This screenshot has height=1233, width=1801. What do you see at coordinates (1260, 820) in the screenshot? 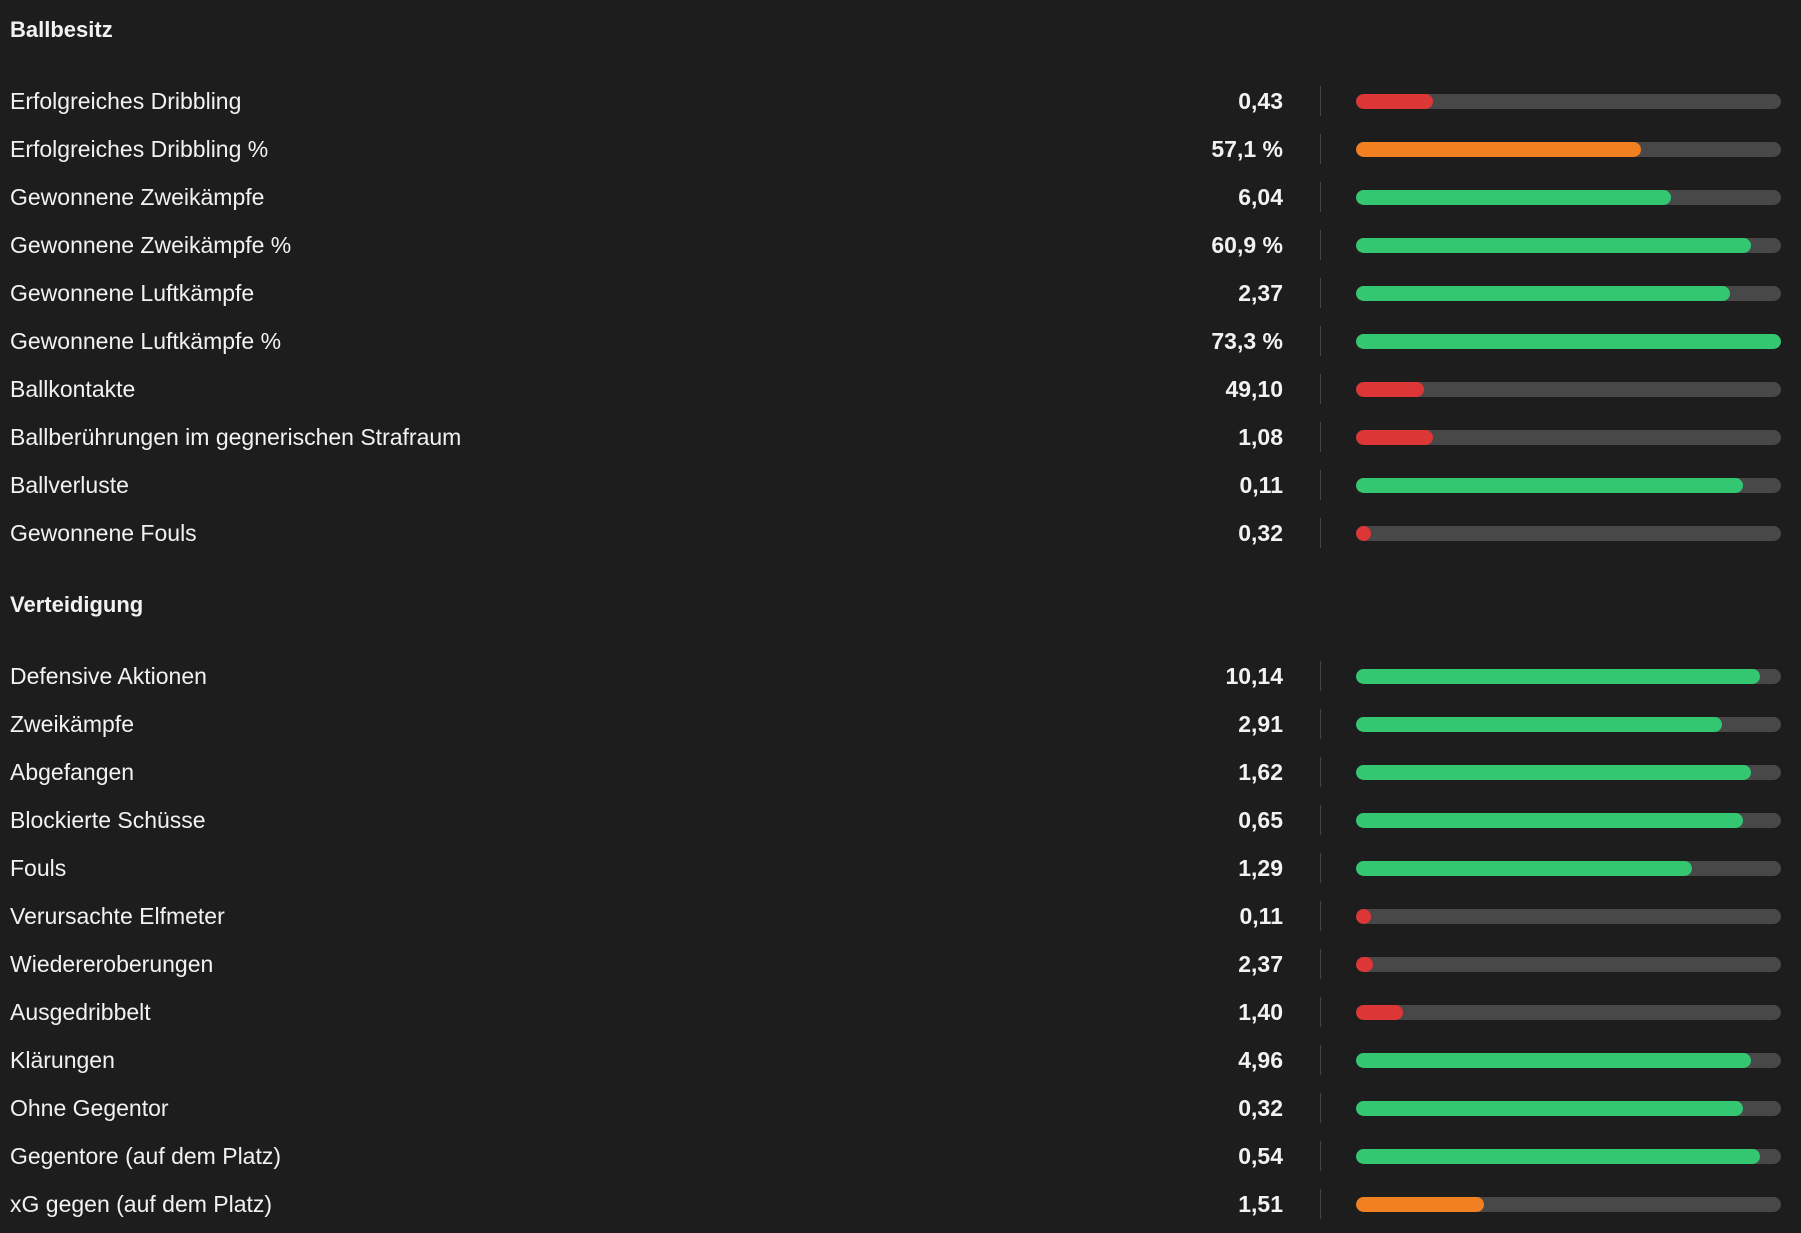
I see `stat-value: 0,65` at bounding box center [1260, 820].